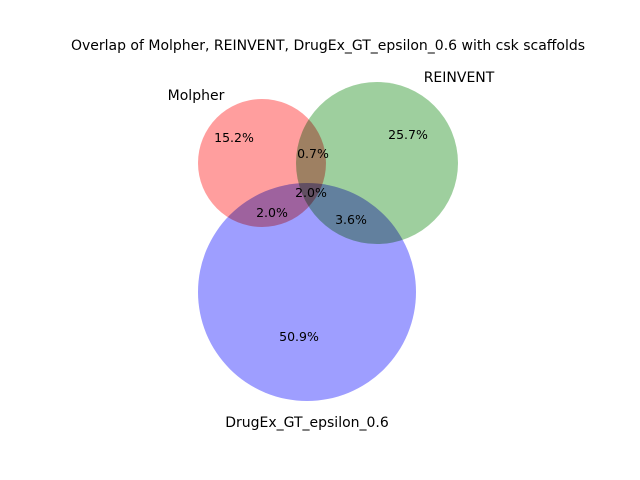 Image resolution: width=640 pixels, height=480 pixels. What do you see at coordinates (313, 153) in the screenshot?
I see `region-label-molpher-and-reinvent: 0.7%` at bounding box center [313, 153].